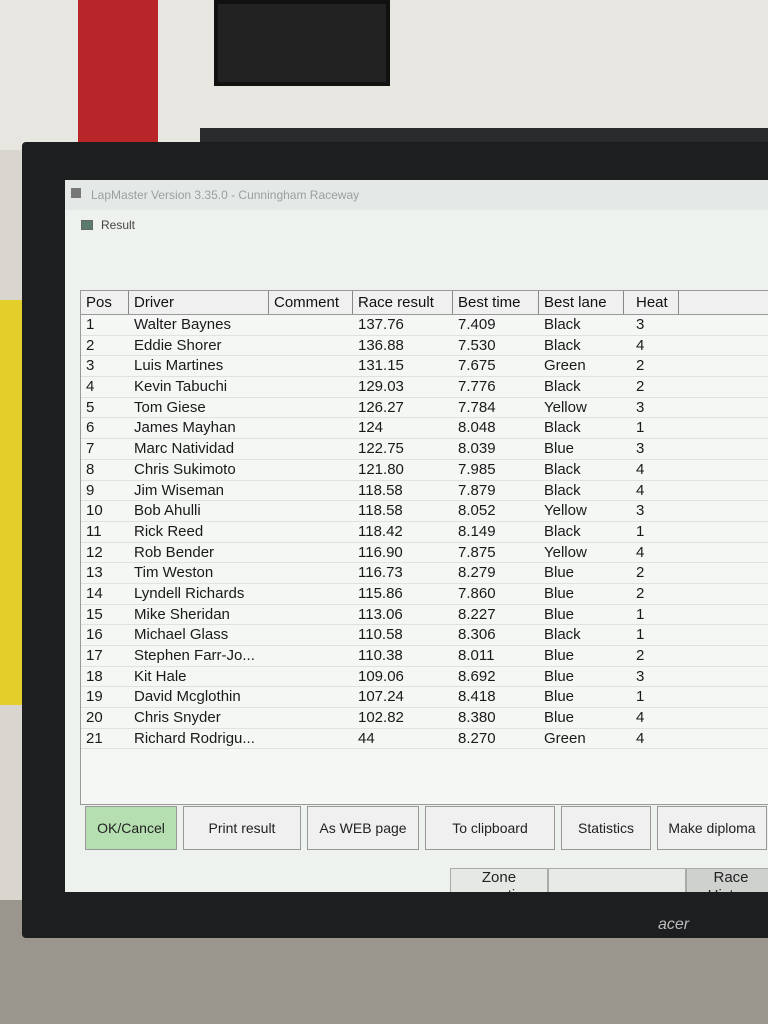 The height and width of the screenshot is (1024, 768). I want to click on table-row: 5 Tom Giese 126.27 7.784 Yellow 3, so click(424, 408).